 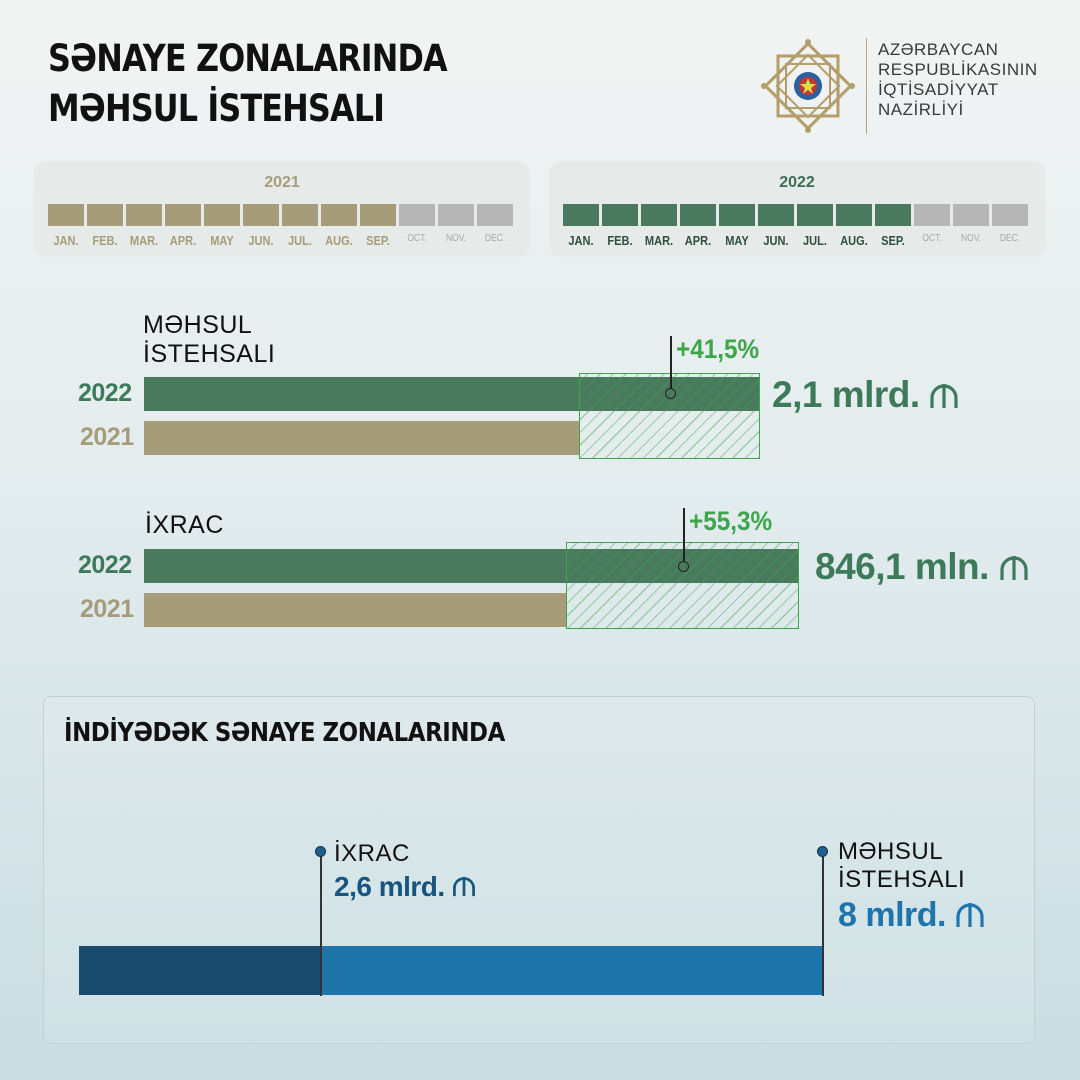 I want to click on cumulative-title: İNDİYƏDƏK SƏNAYE ZONALARINDA, so click(x=284, y=733).